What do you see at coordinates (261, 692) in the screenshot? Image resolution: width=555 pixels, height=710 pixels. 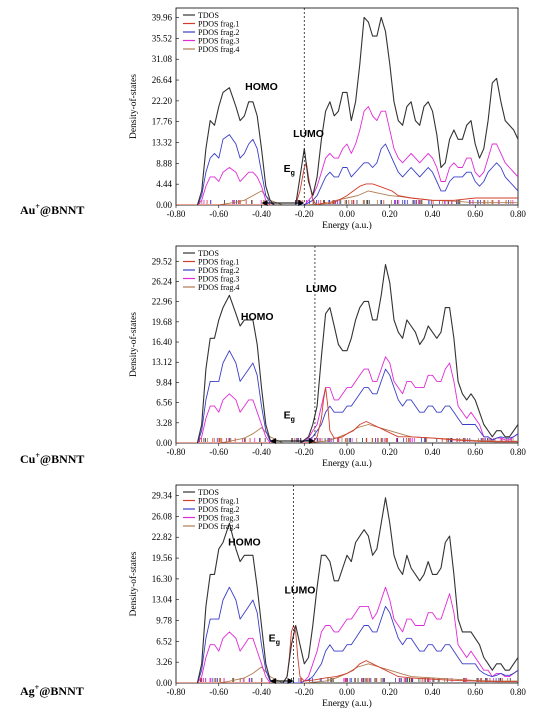 I see `x-tick-label: -0.40` at bounding box center [261, 692].